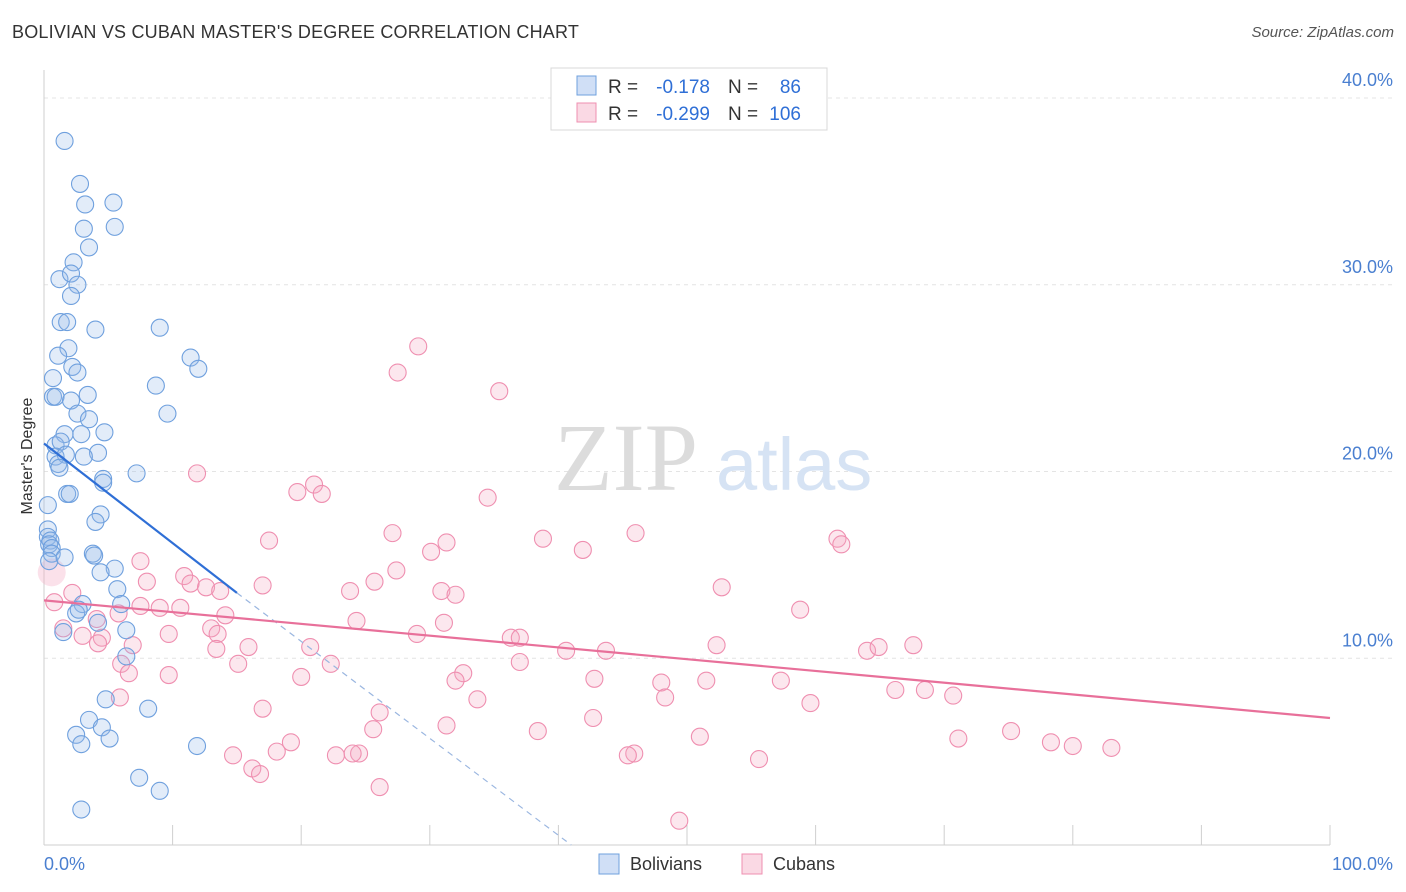  I want to click on stats-legend-swatch, so click(586, 112).